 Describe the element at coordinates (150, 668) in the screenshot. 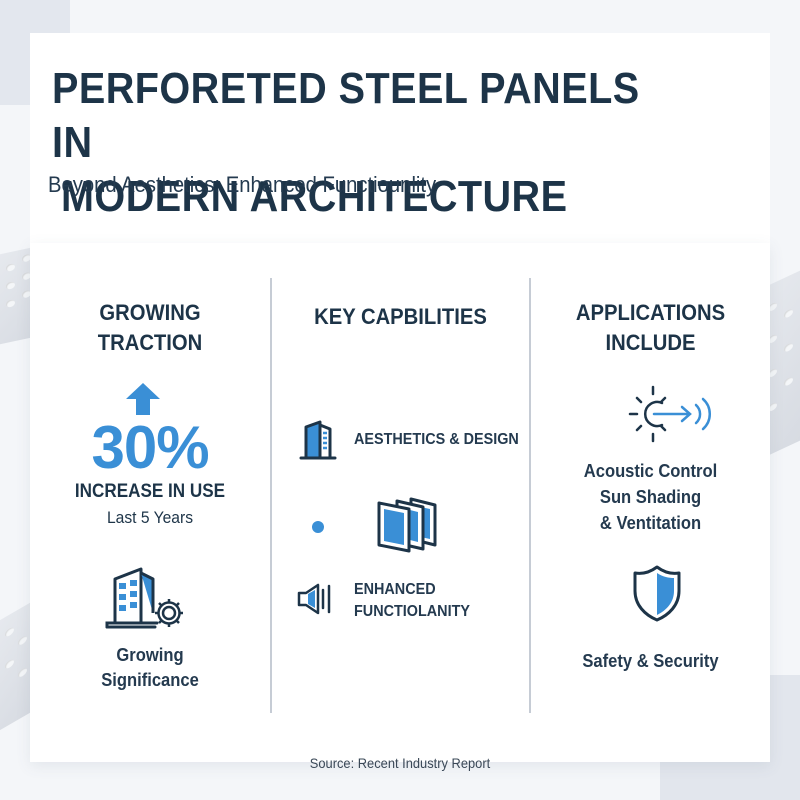

I see `growing-significance-label: Growing Significance` at that location.